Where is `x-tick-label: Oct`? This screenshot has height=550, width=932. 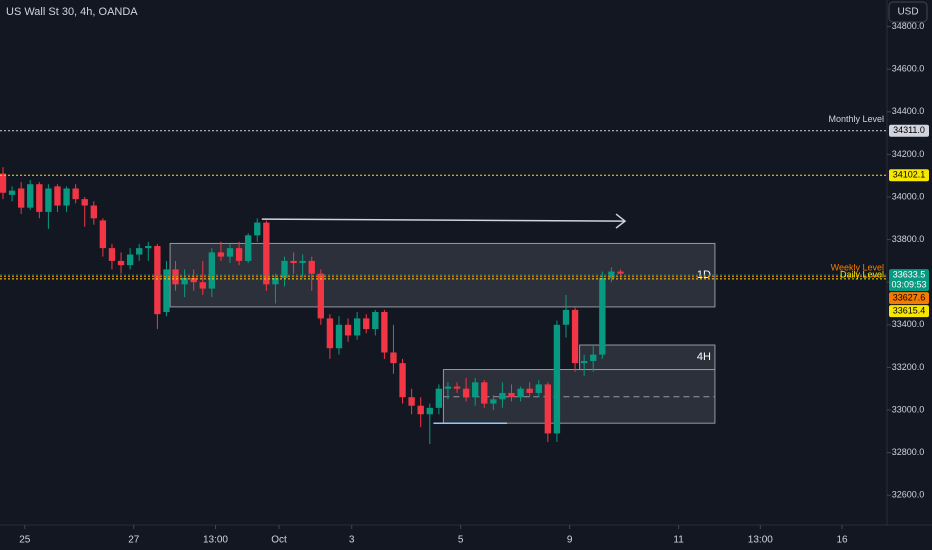 x-tick-label: Oct is located at coordinates (279, 540).